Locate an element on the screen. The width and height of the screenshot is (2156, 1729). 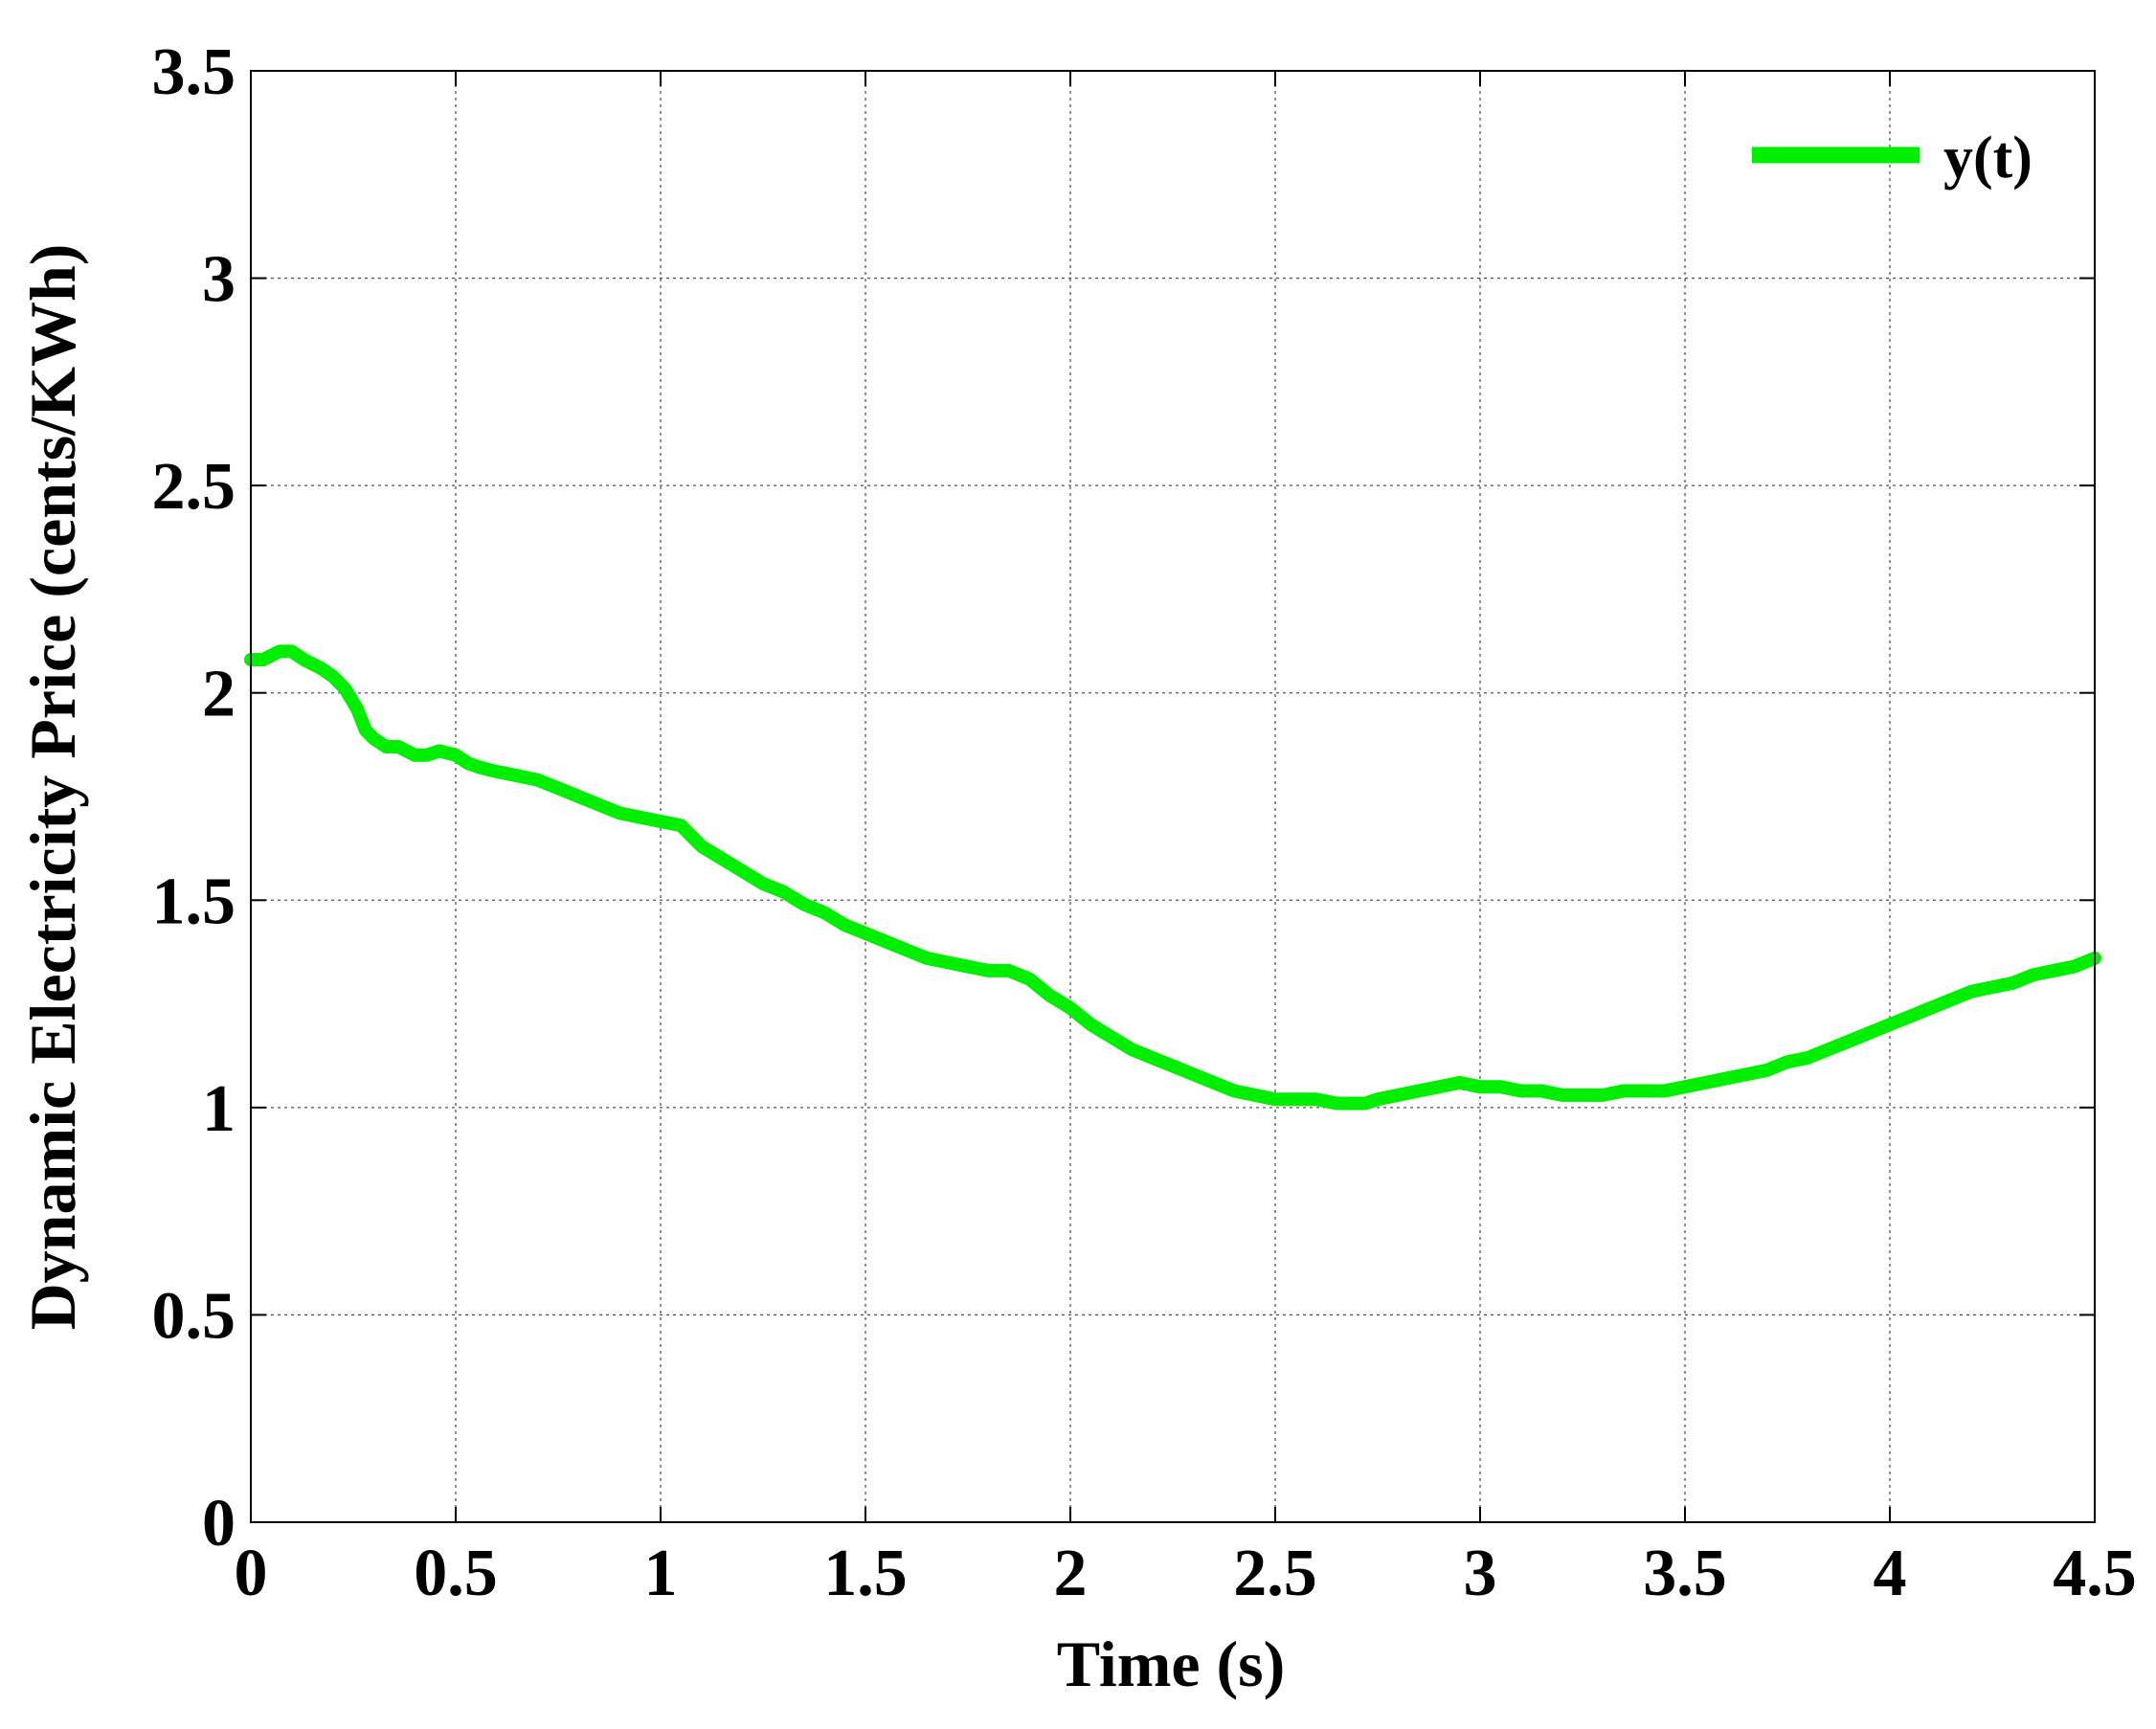
x-tick-label: 2 is located at coordinates (1071, 1573).